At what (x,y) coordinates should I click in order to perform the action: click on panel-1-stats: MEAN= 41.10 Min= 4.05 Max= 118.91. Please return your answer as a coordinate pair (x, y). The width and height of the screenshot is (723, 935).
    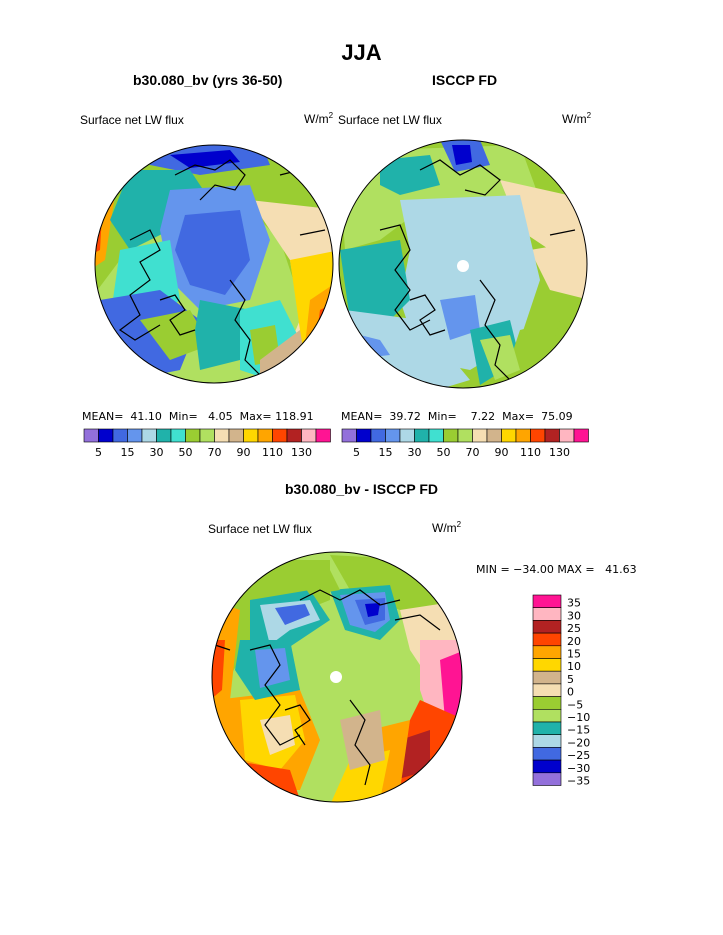
    Looking at the image, I should click on (198, 416).